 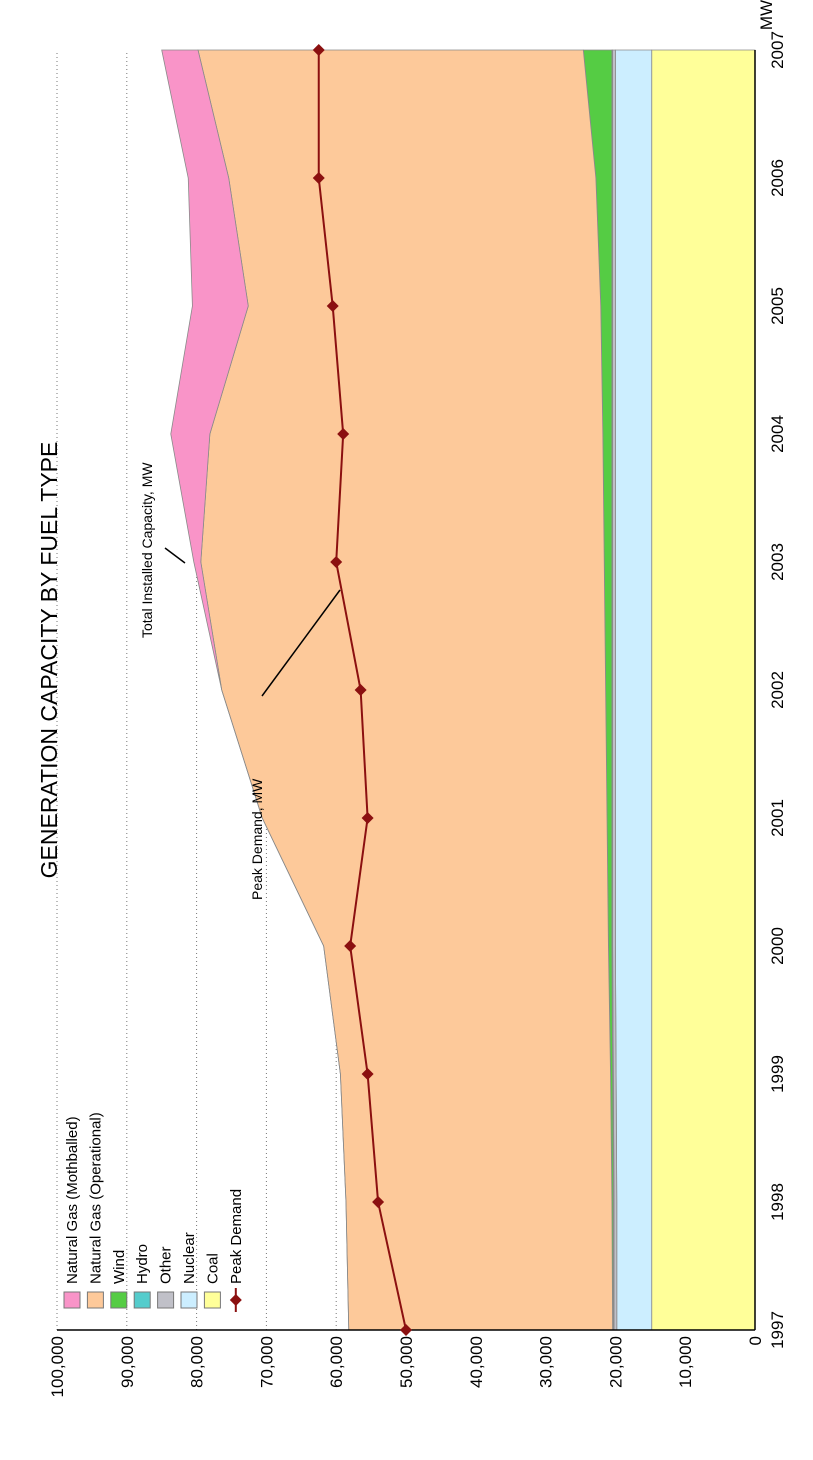 What do you see at coordinates (266, 1362) in the screenshot?
I see `y-tick-label: 70,000` at bounding box center [266, 1362].